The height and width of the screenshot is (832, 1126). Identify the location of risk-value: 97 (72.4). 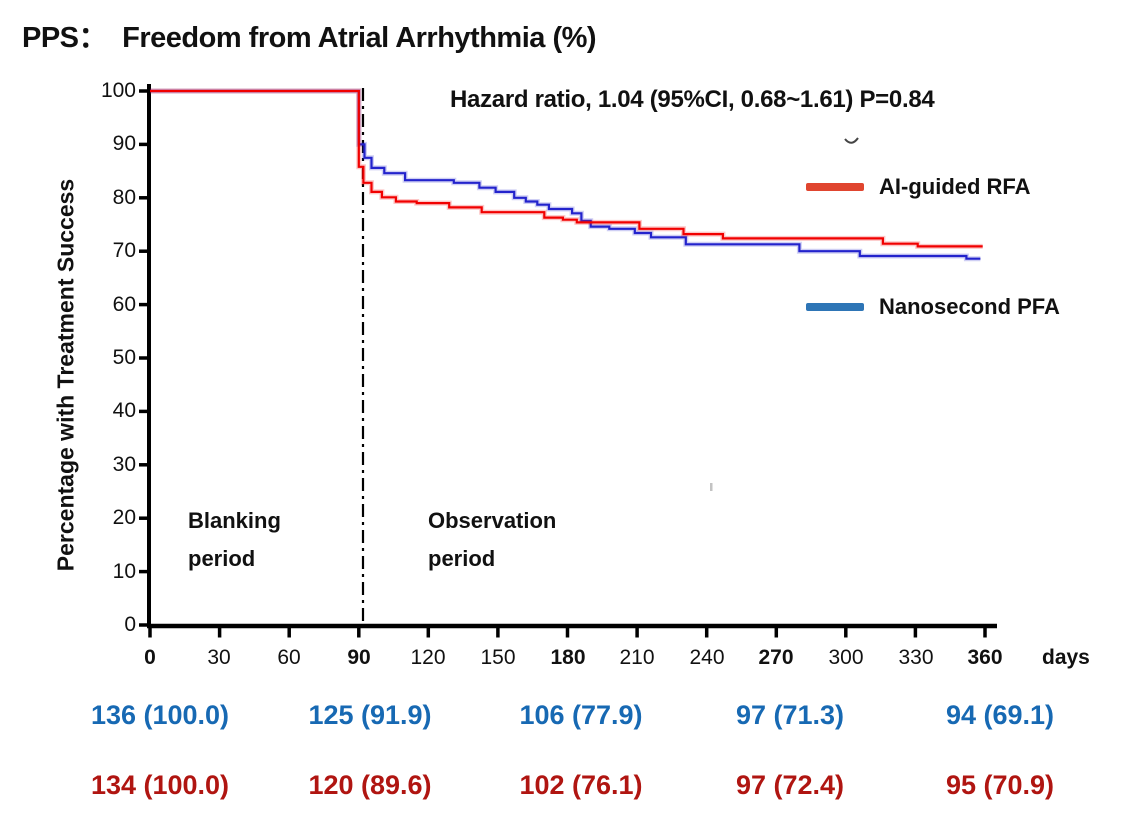
(790, 785).